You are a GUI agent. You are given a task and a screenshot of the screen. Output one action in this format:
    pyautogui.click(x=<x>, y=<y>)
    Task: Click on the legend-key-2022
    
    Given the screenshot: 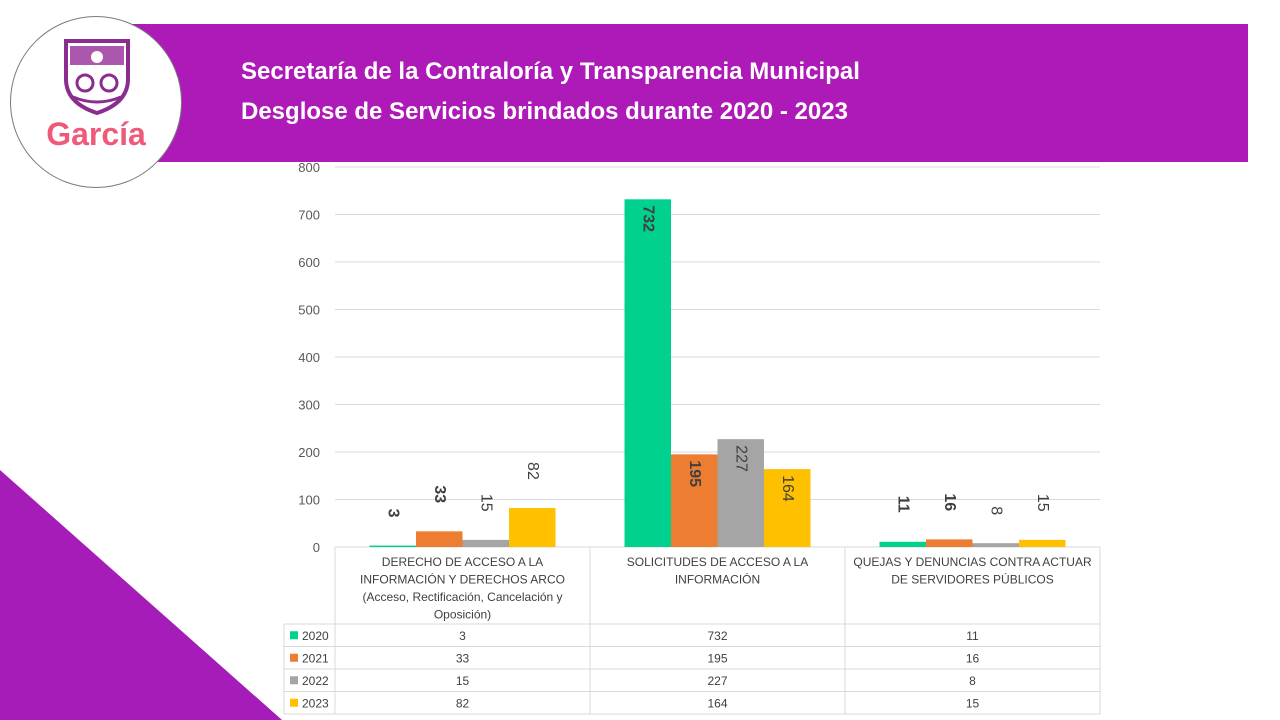 What is the action you would take?
    pyautogui.click(x=294, y=680)
    